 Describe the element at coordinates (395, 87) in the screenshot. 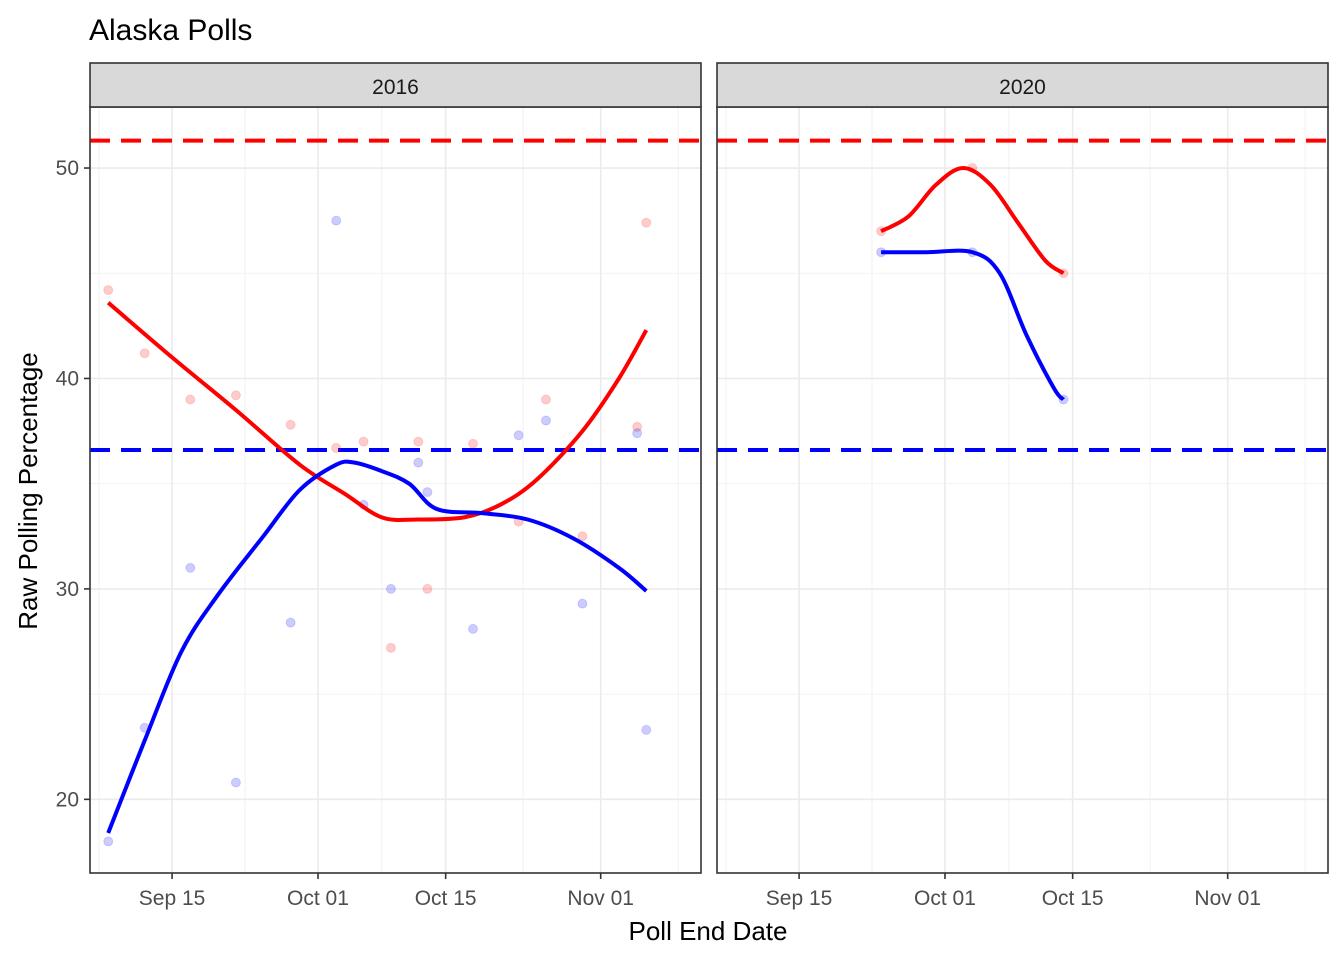

I see `facet-strip-label: 2016` at that location.